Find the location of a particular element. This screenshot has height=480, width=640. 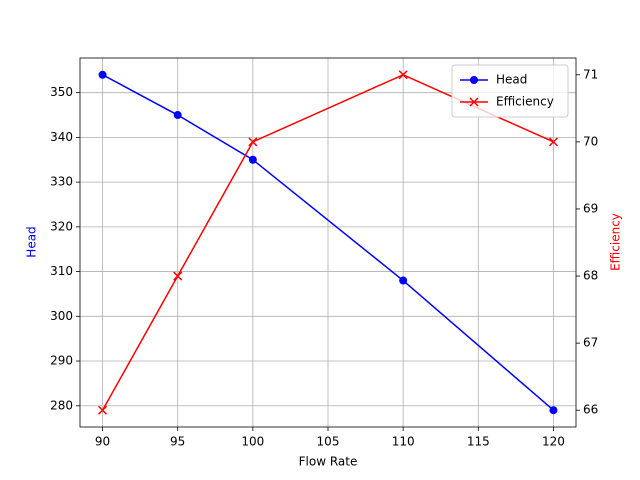

legend-box is located at coordinates (510, 91).